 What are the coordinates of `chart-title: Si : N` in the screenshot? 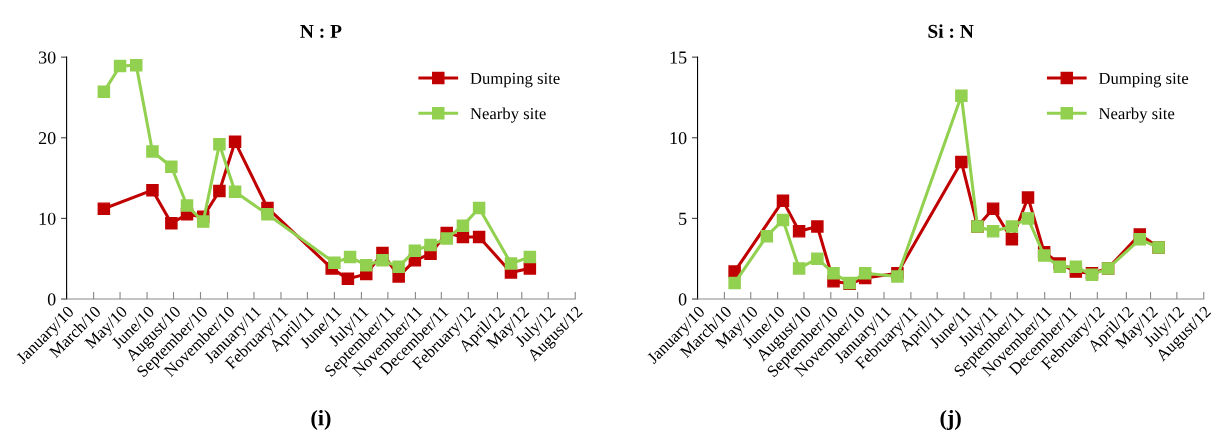 It's located at (951, 31).